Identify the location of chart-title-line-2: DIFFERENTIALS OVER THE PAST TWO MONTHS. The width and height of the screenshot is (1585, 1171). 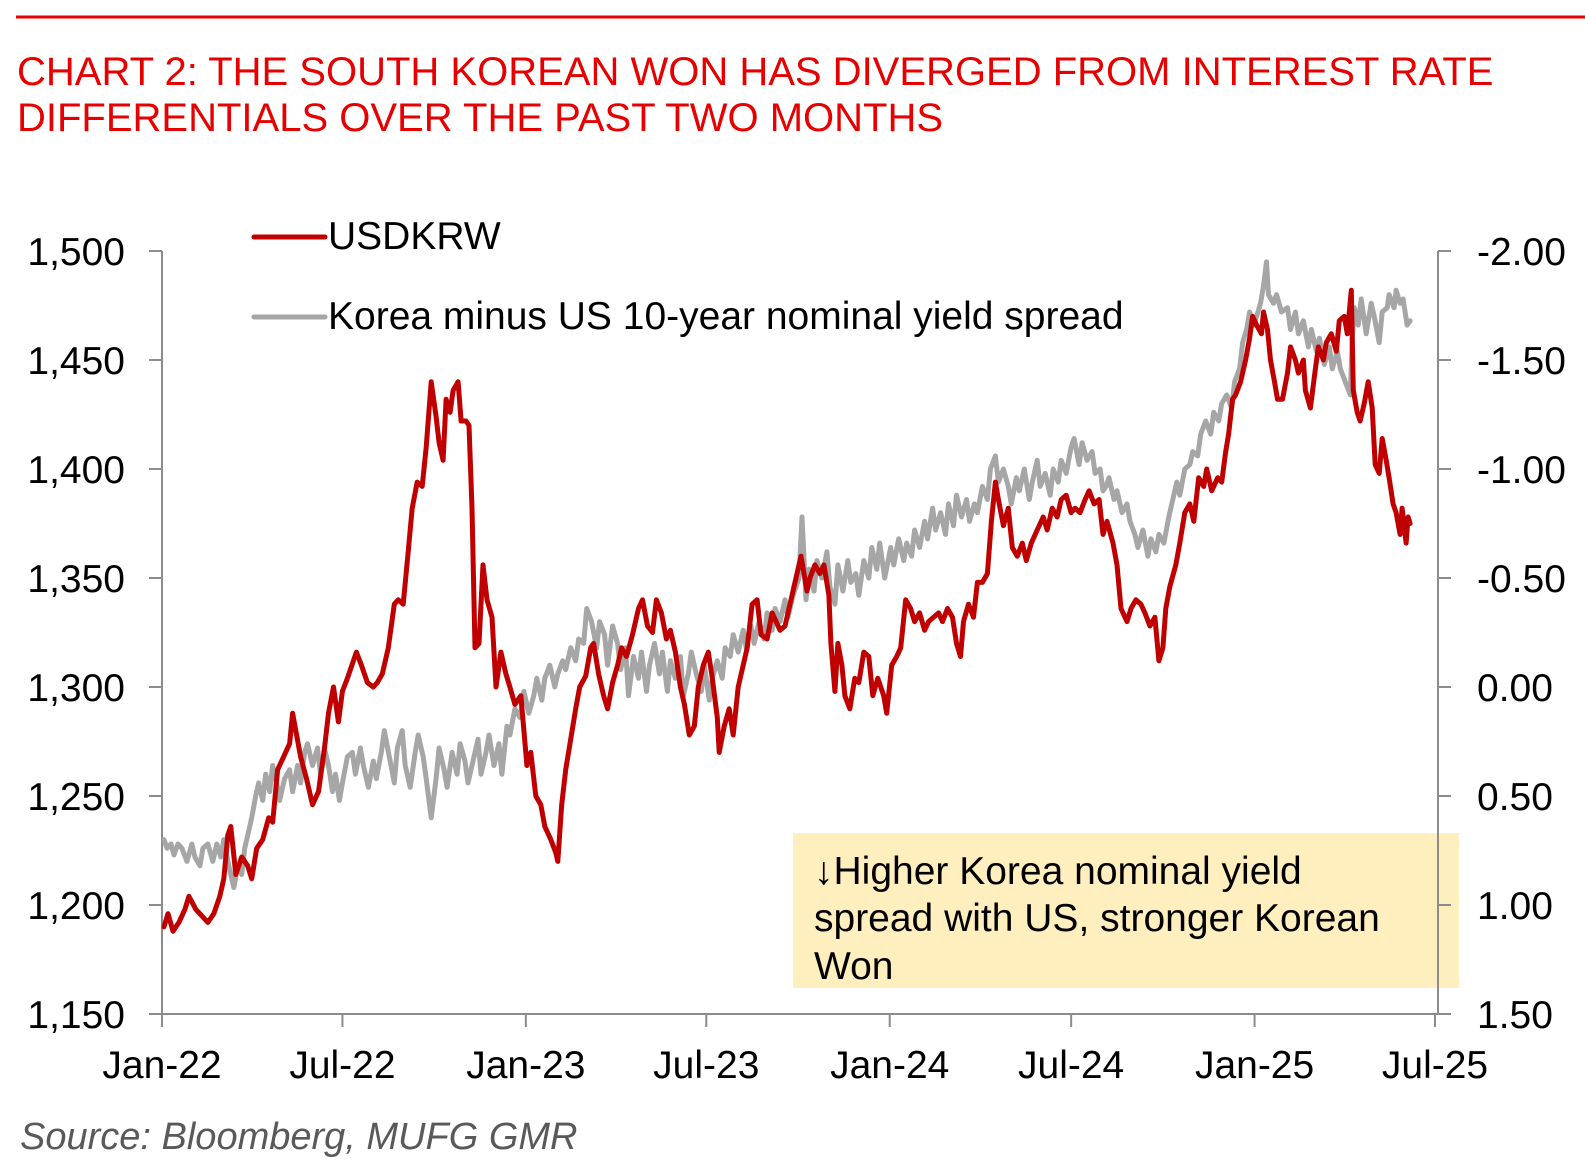
(480, 118).